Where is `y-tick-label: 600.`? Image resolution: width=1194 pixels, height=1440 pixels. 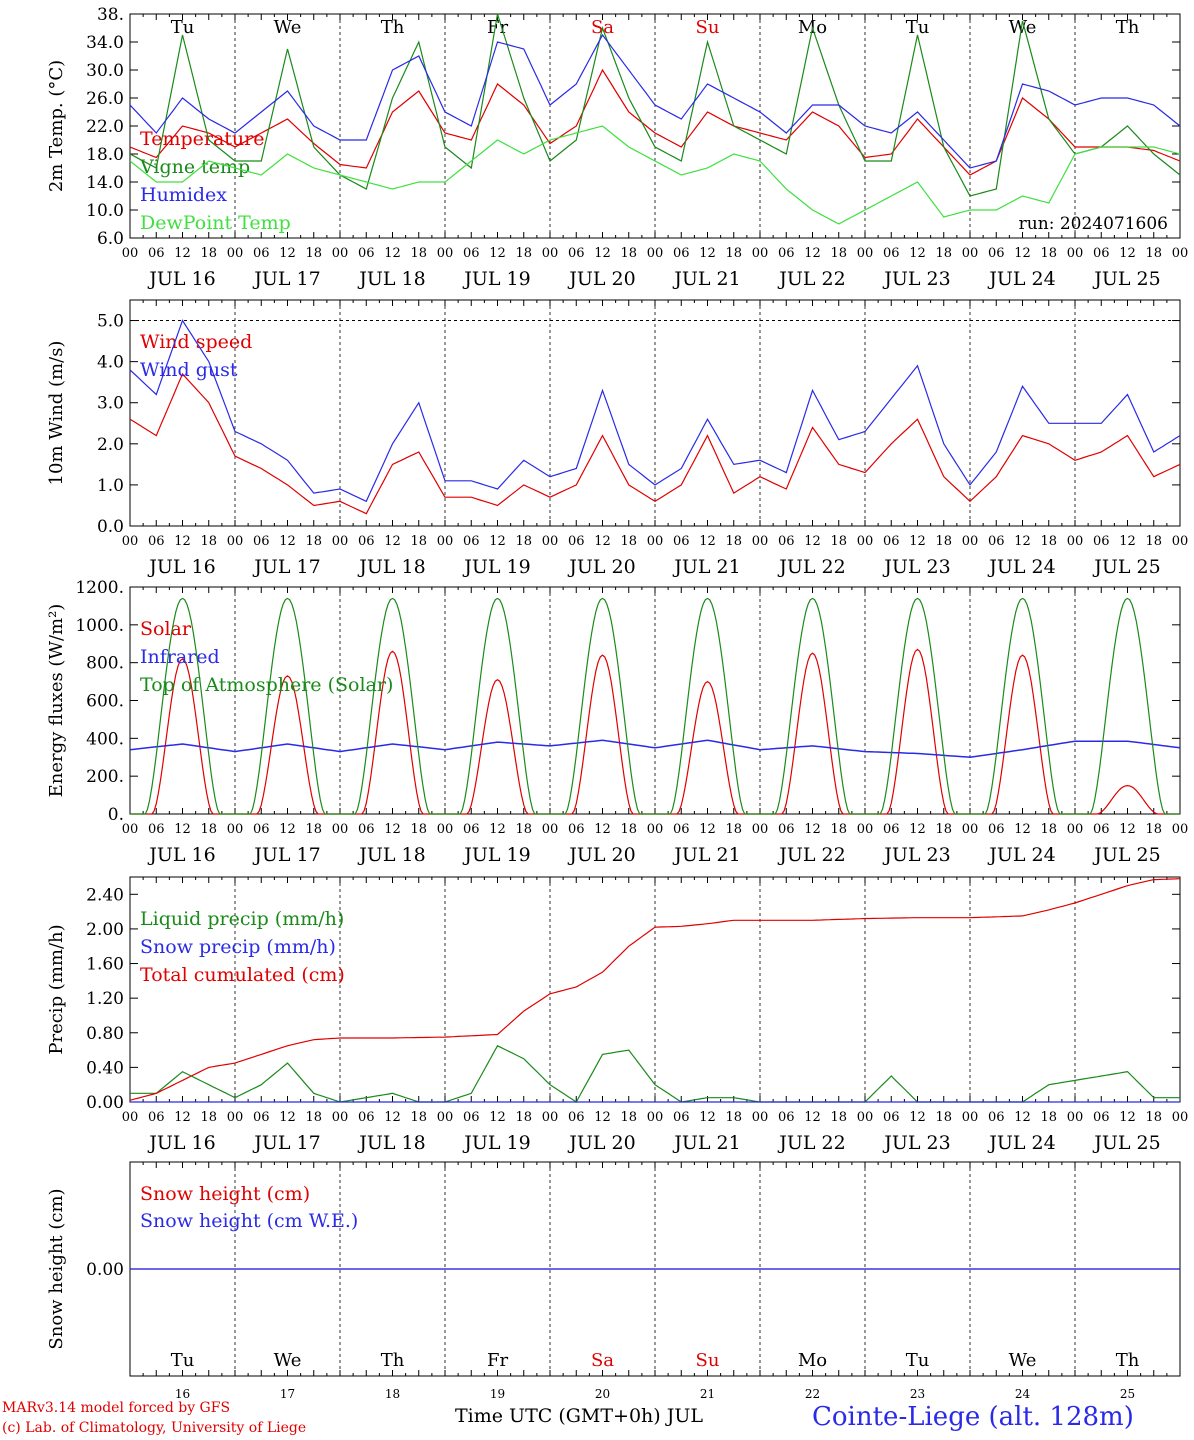
y-tick-label: 600. is located at coordinates (105, 702).